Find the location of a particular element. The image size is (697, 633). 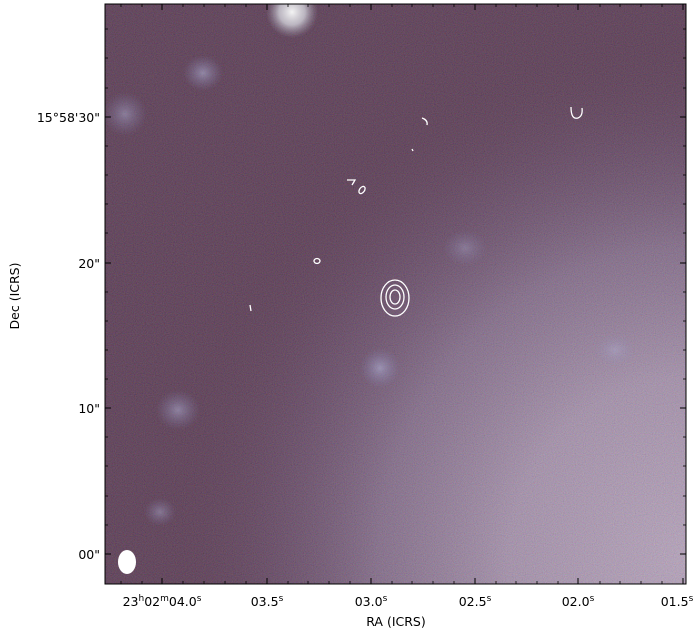

y-tick-label: 15°58'30" is located at coordinates (68, 117).